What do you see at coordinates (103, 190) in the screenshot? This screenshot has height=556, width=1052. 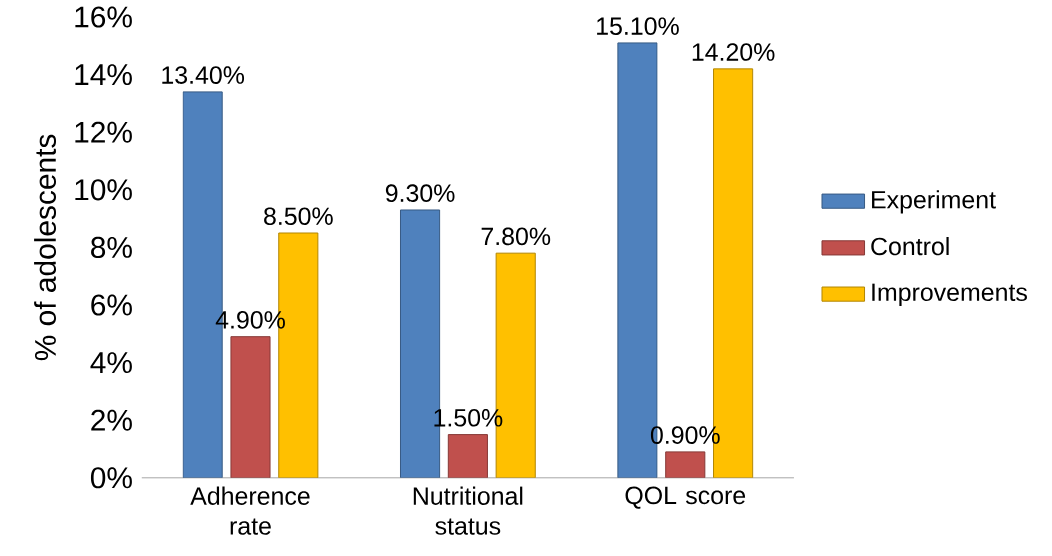 I see `y-tick-label: 10%` at bounding box center [103, 190].